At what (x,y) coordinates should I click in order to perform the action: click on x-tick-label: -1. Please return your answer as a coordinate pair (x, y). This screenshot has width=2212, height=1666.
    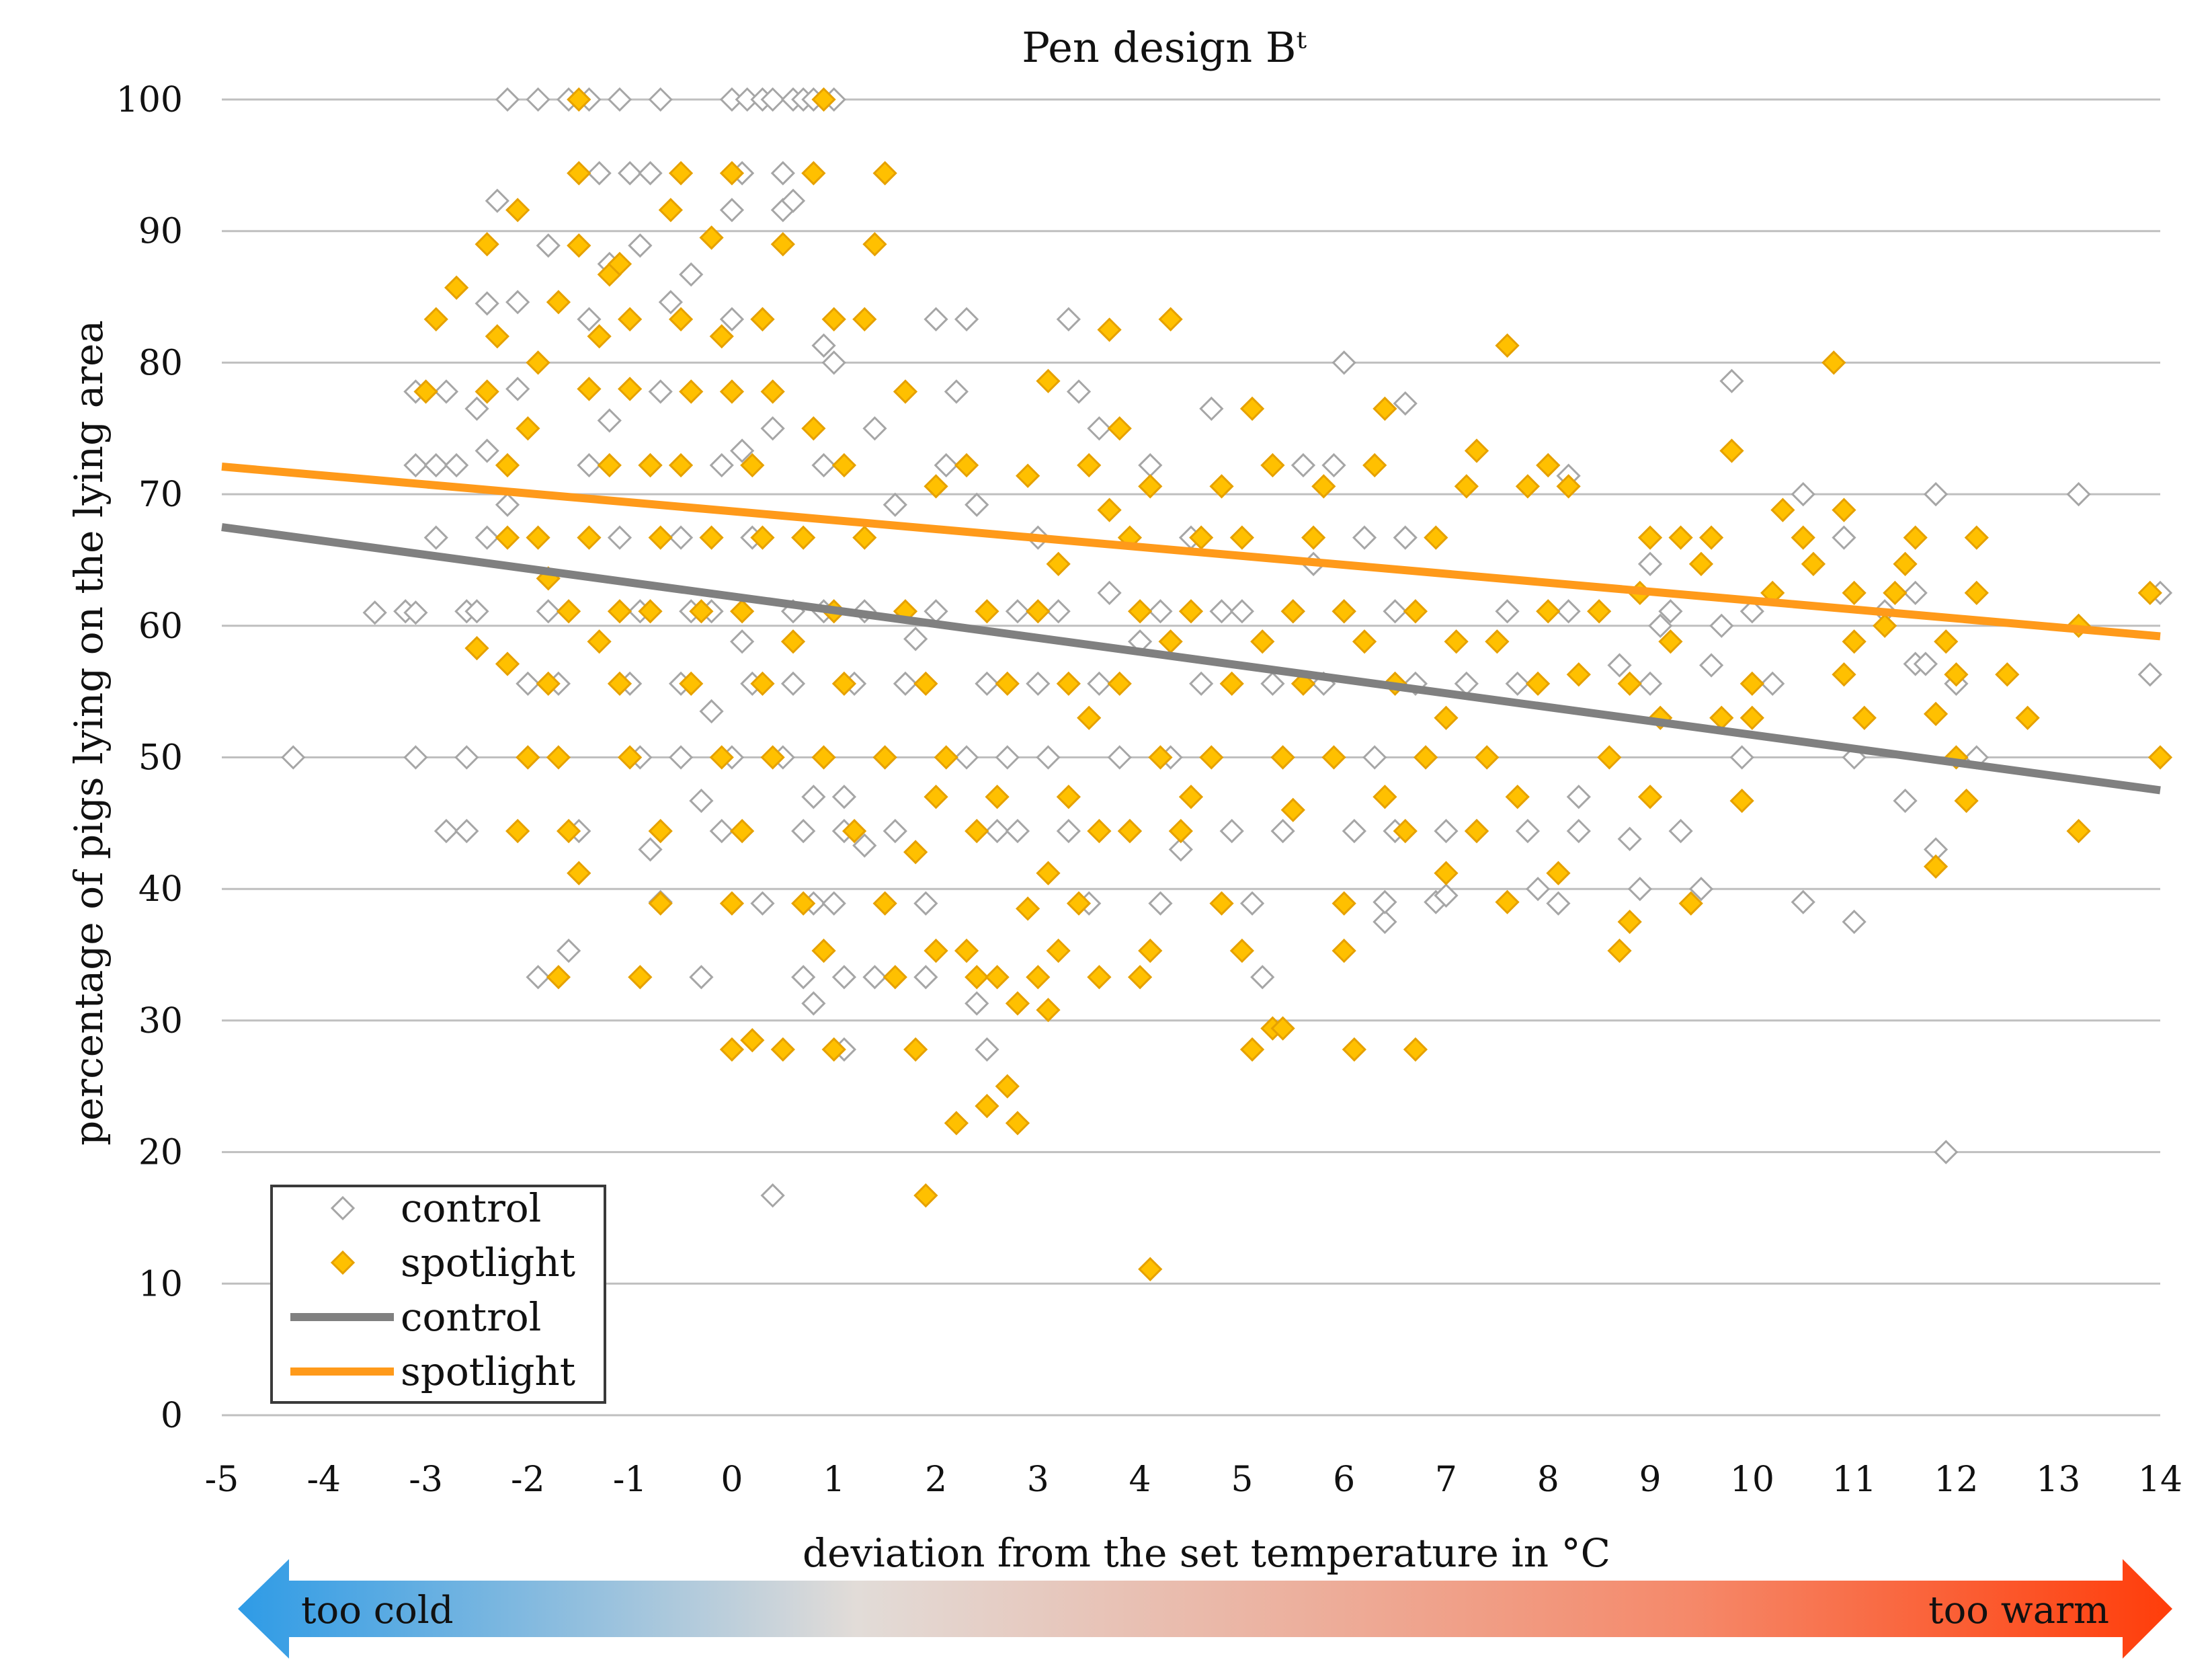
    Looking at the image, I should click on (630, 1480).